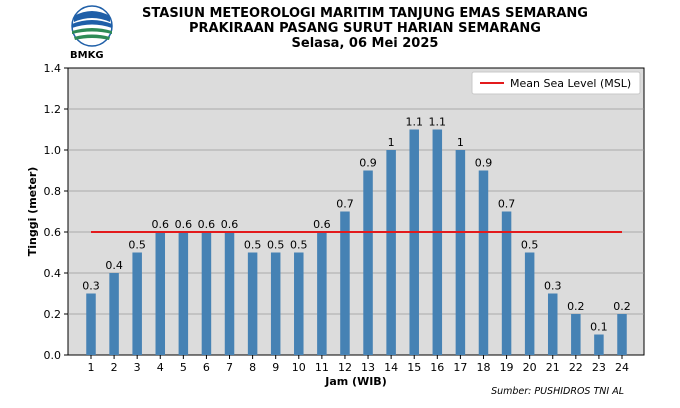  I want to click on forecast-title: PRAKIRAAN PASANG SURUT HARIAN SEMARANG, so click(365, 28).